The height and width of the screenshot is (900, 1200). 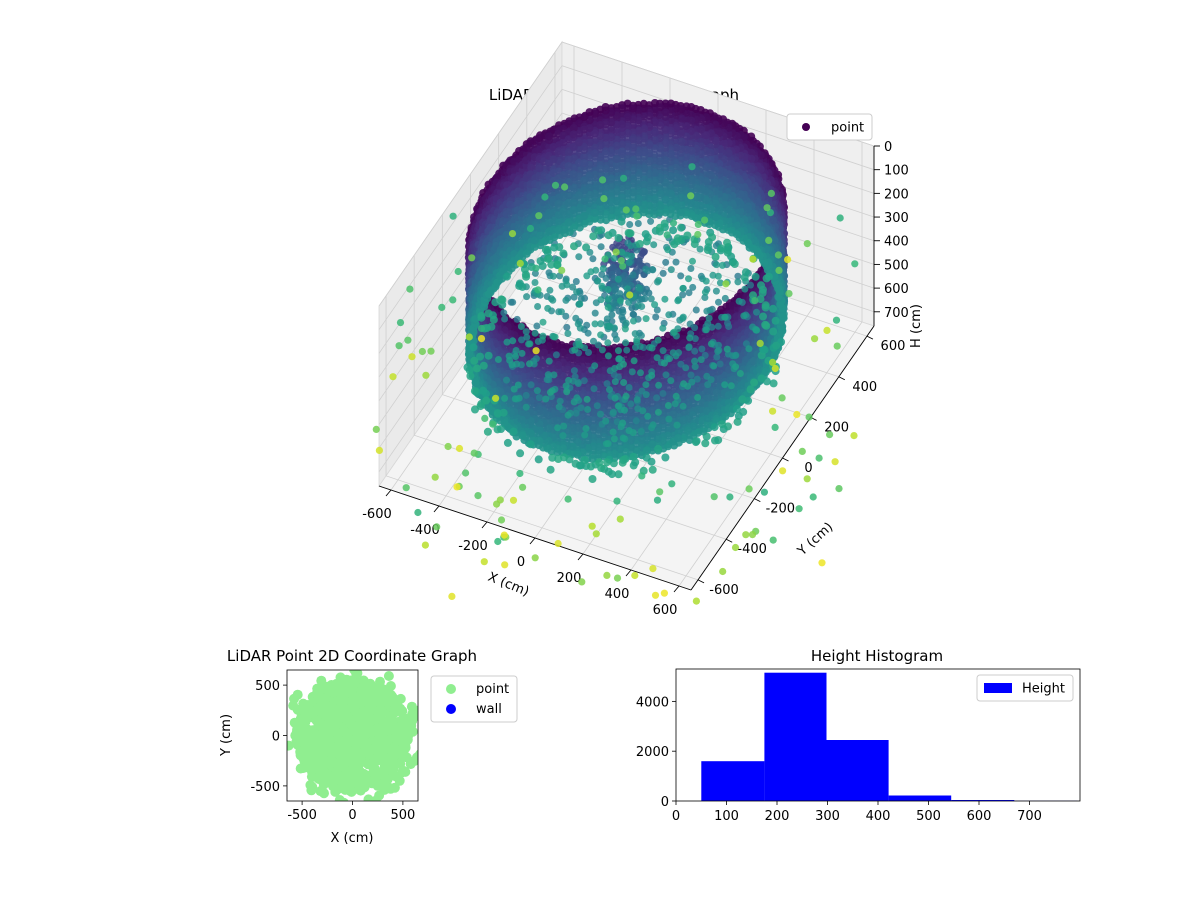 I want to click on grid-line-y, so click(x=570, y=397).